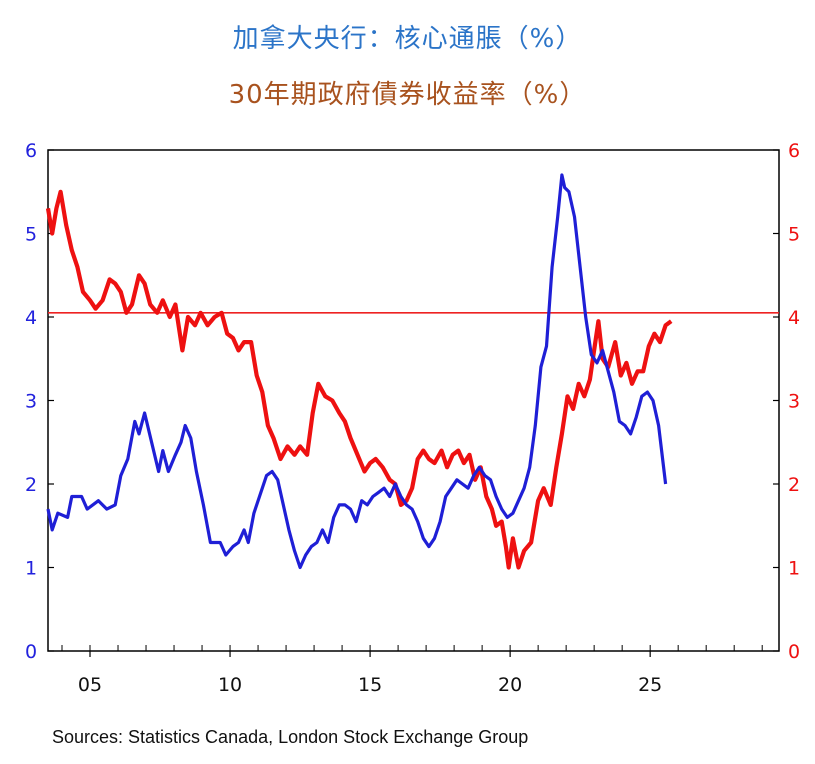  I want to click on y-tick-label-left: 2, so click(31, 485).